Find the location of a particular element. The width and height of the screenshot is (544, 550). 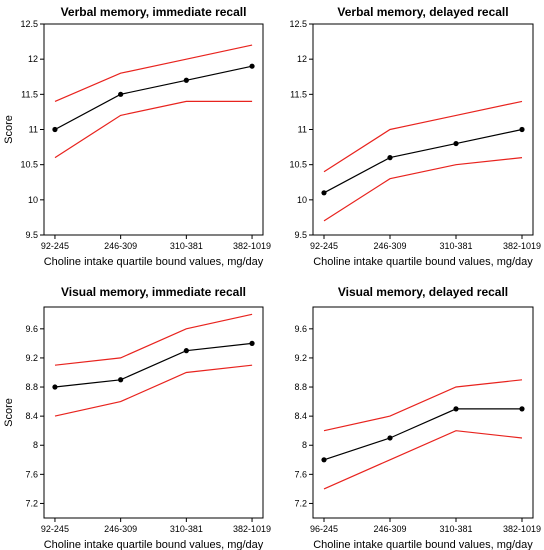

chart-title: Verbal memory, immediate recall is located at coordinates (154, 12).